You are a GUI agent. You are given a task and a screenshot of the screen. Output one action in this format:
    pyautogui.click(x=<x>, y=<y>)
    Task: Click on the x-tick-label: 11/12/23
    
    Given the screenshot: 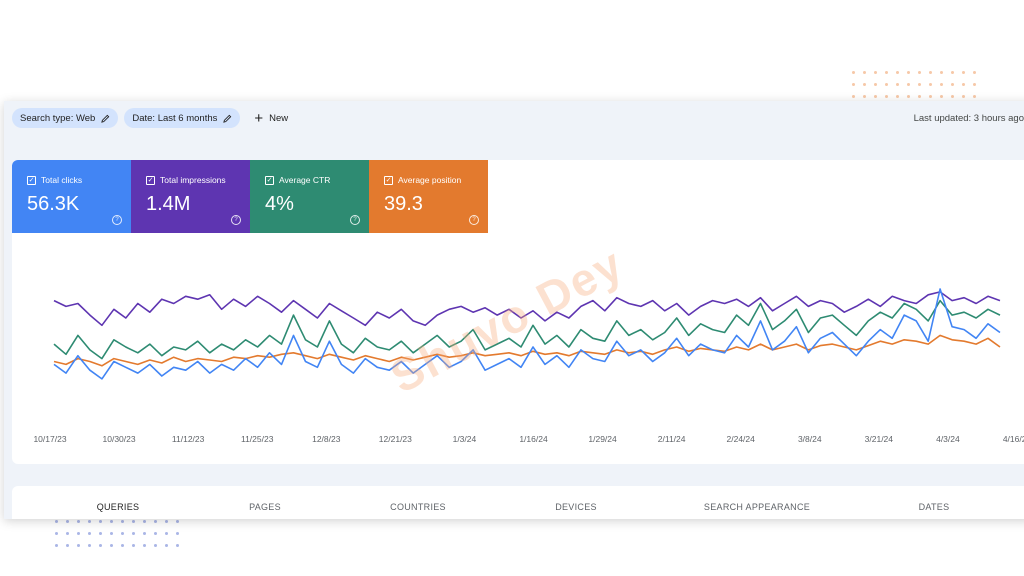 What is the action you would take?
    pyautogui.click(x=188, y=439)
    